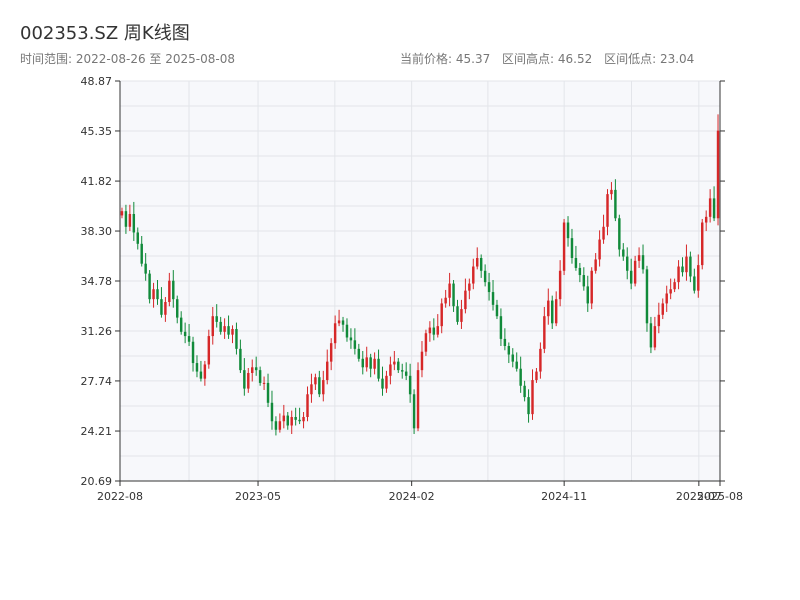 Image resolution: width=800 pixels, height=600 pixels. I want to click on y-tick-label: 31.26, so click(97, 331).